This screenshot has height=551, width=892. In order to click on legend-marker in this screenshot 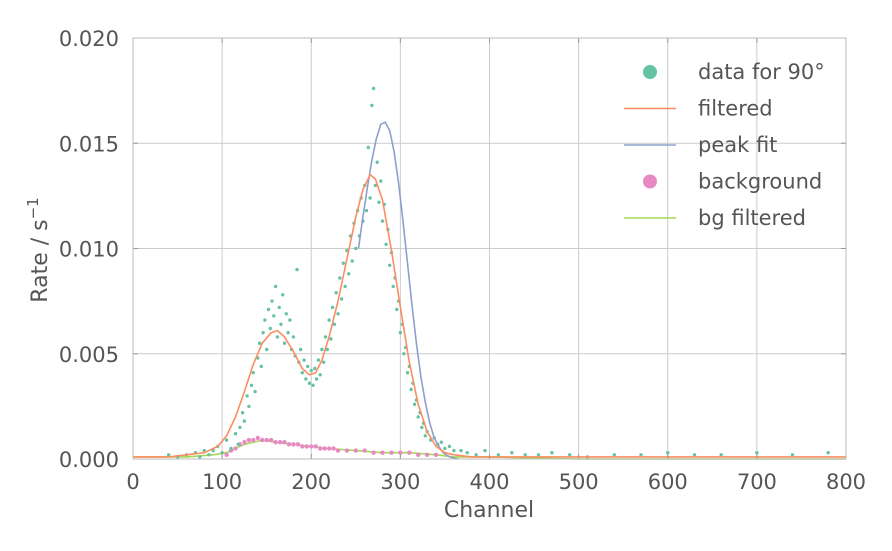, I will do `click(650, 72)`.